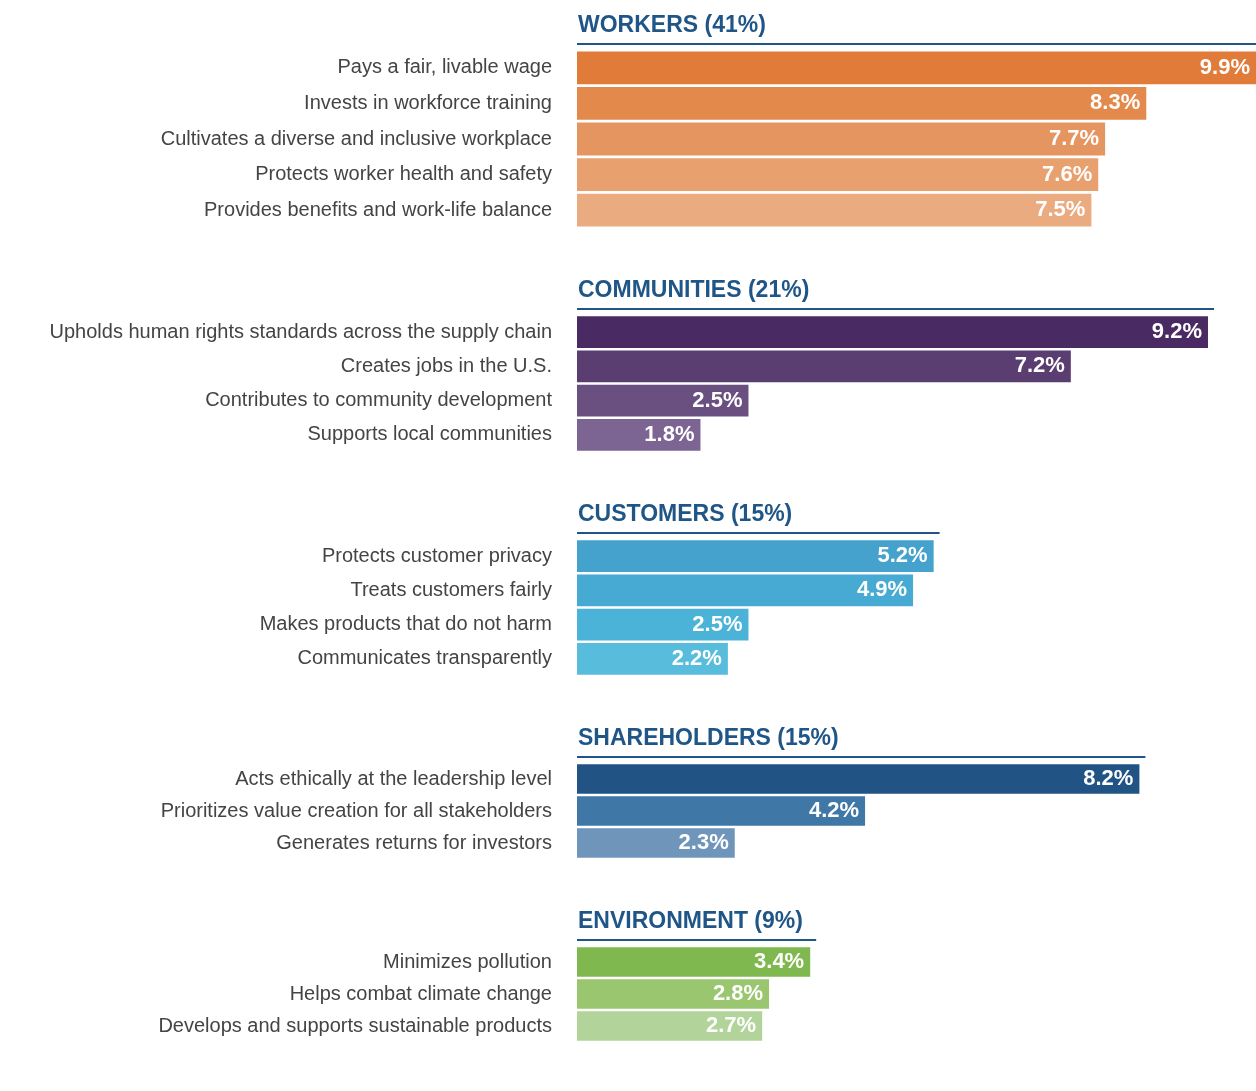 Image resolution: width=1256 pixels, height=1091 pixels. What do you see at coordinates (405, 623) in the screenshot?
I see `y-tick-label: Makes products that do not harm` at bounding box center [405, 623].